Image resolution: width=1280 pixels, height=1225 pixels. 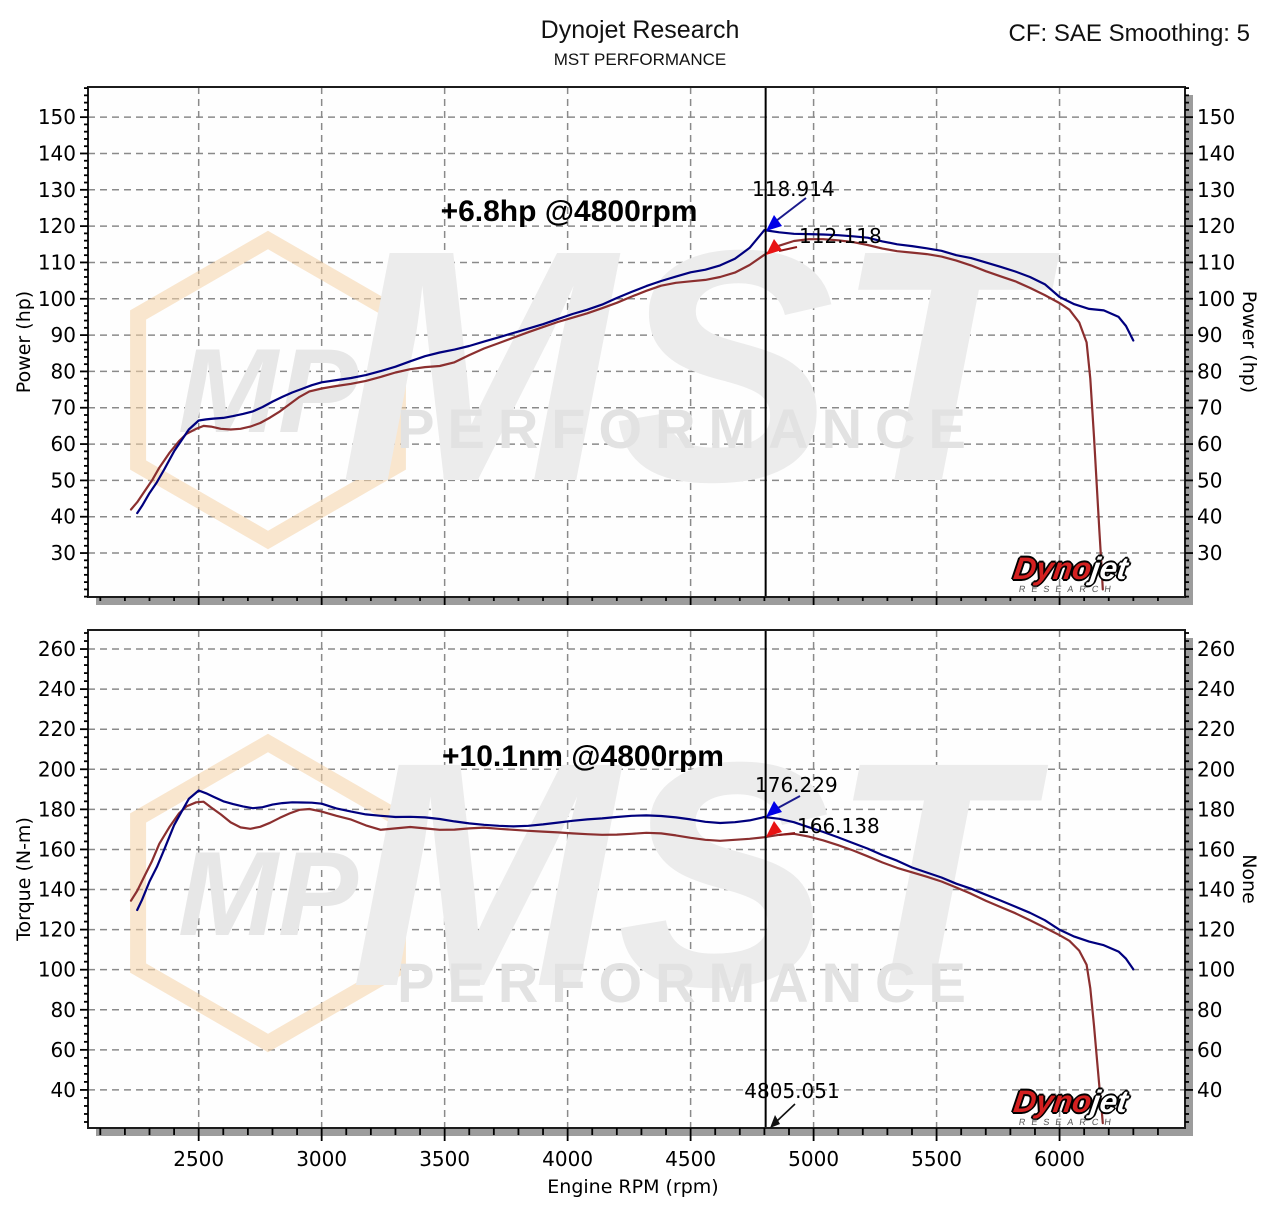 I want to click on power-old-value-label: 112.118, so click(x=840, y=236).